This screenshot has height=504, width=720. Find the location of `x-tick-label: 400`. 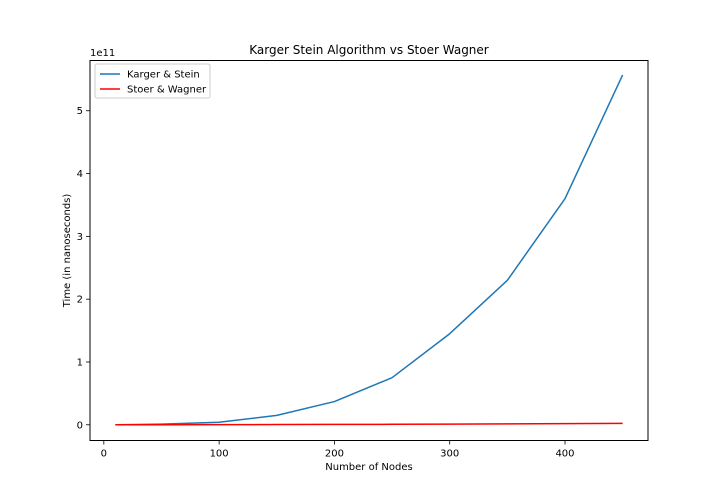

x-tick-label: 400 is located at coordinates (564, 454).